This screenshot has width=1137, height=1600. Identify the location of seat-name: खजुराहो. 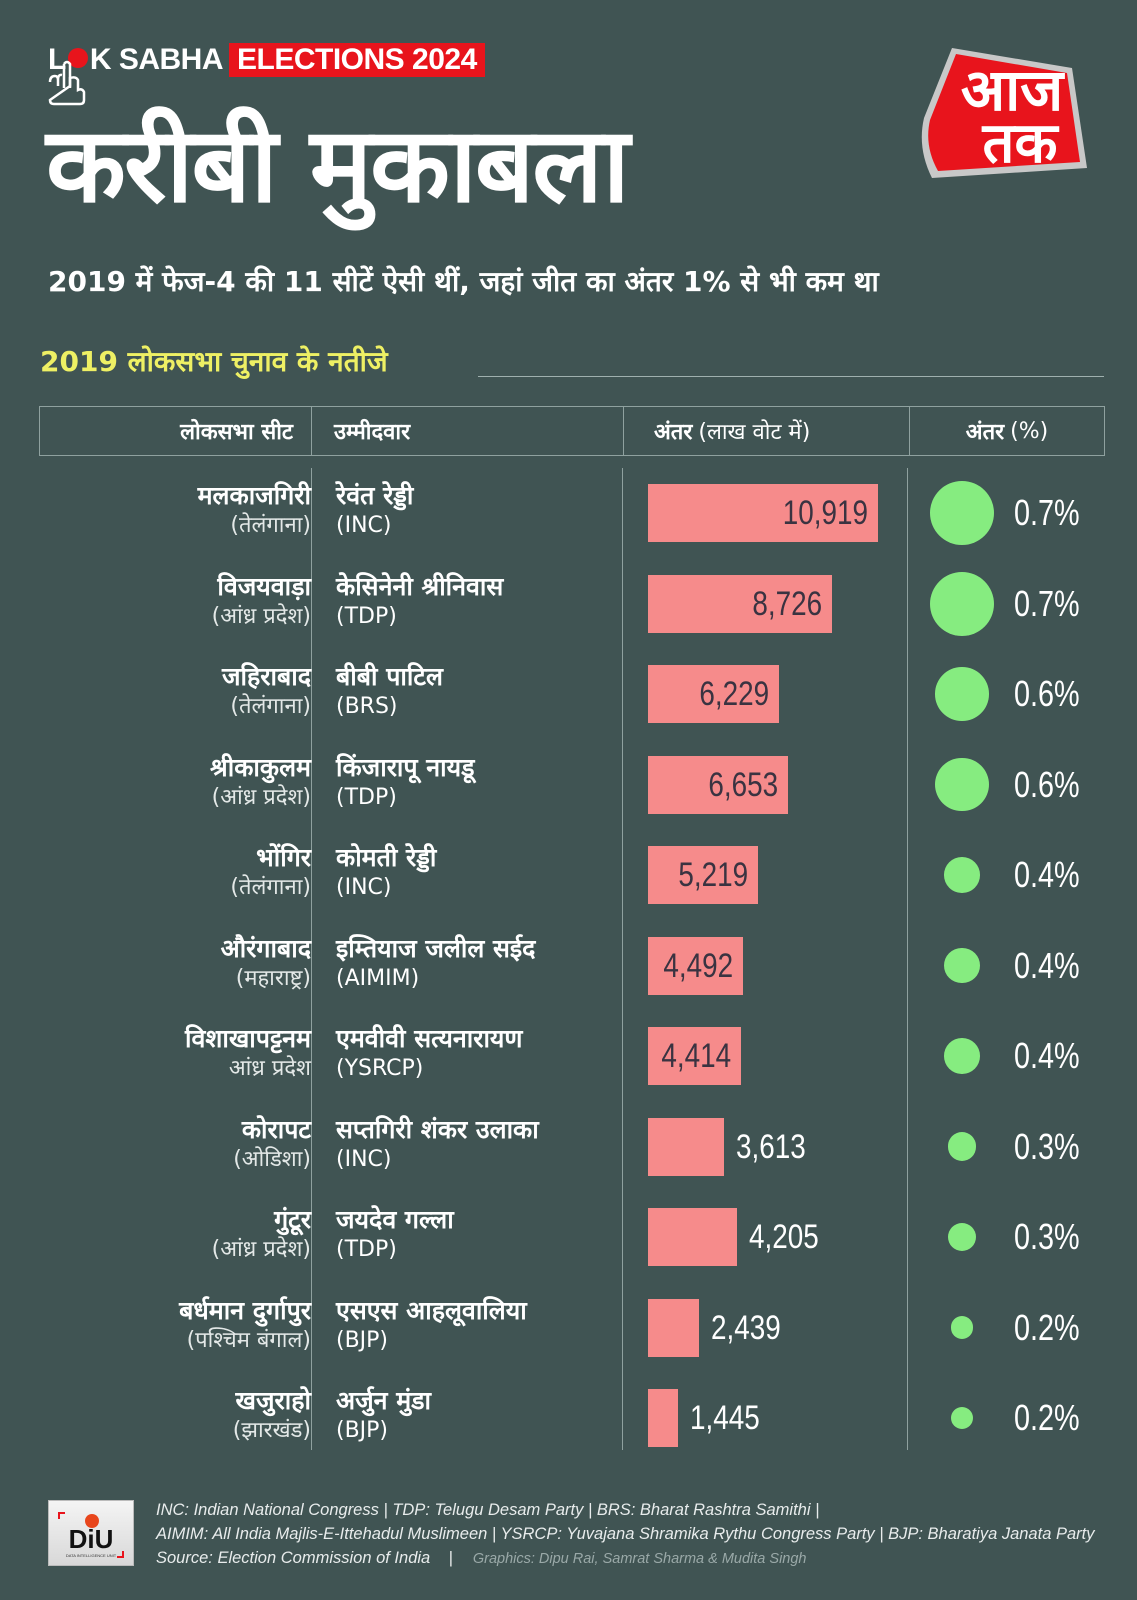
(273, 1400).